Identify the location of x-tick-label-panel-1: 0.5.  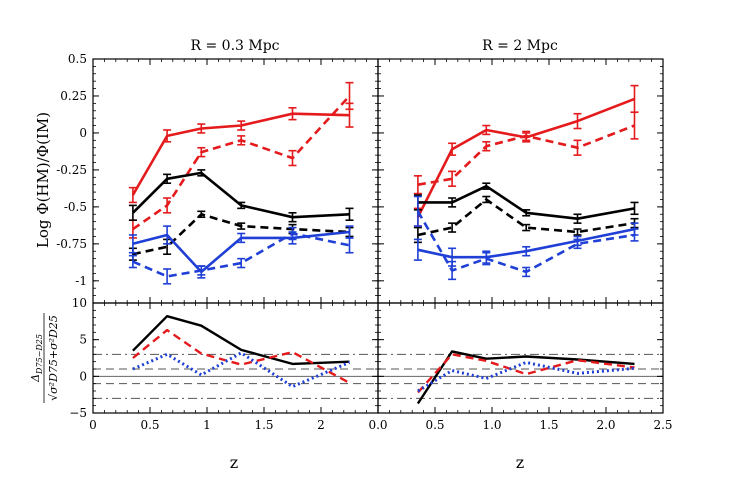
(149, 425).